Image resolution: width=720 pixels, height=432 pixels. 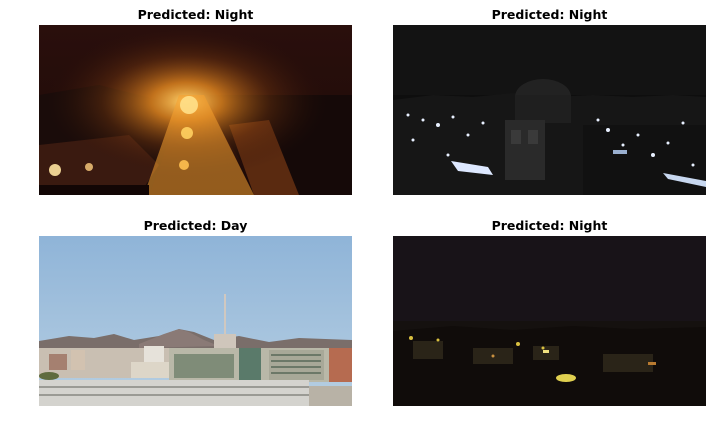 What do you see at coordinates (549, 225) in the screenshot?
I see `panel-title-4: Predicted: Night` at bounding box center [549, 225].